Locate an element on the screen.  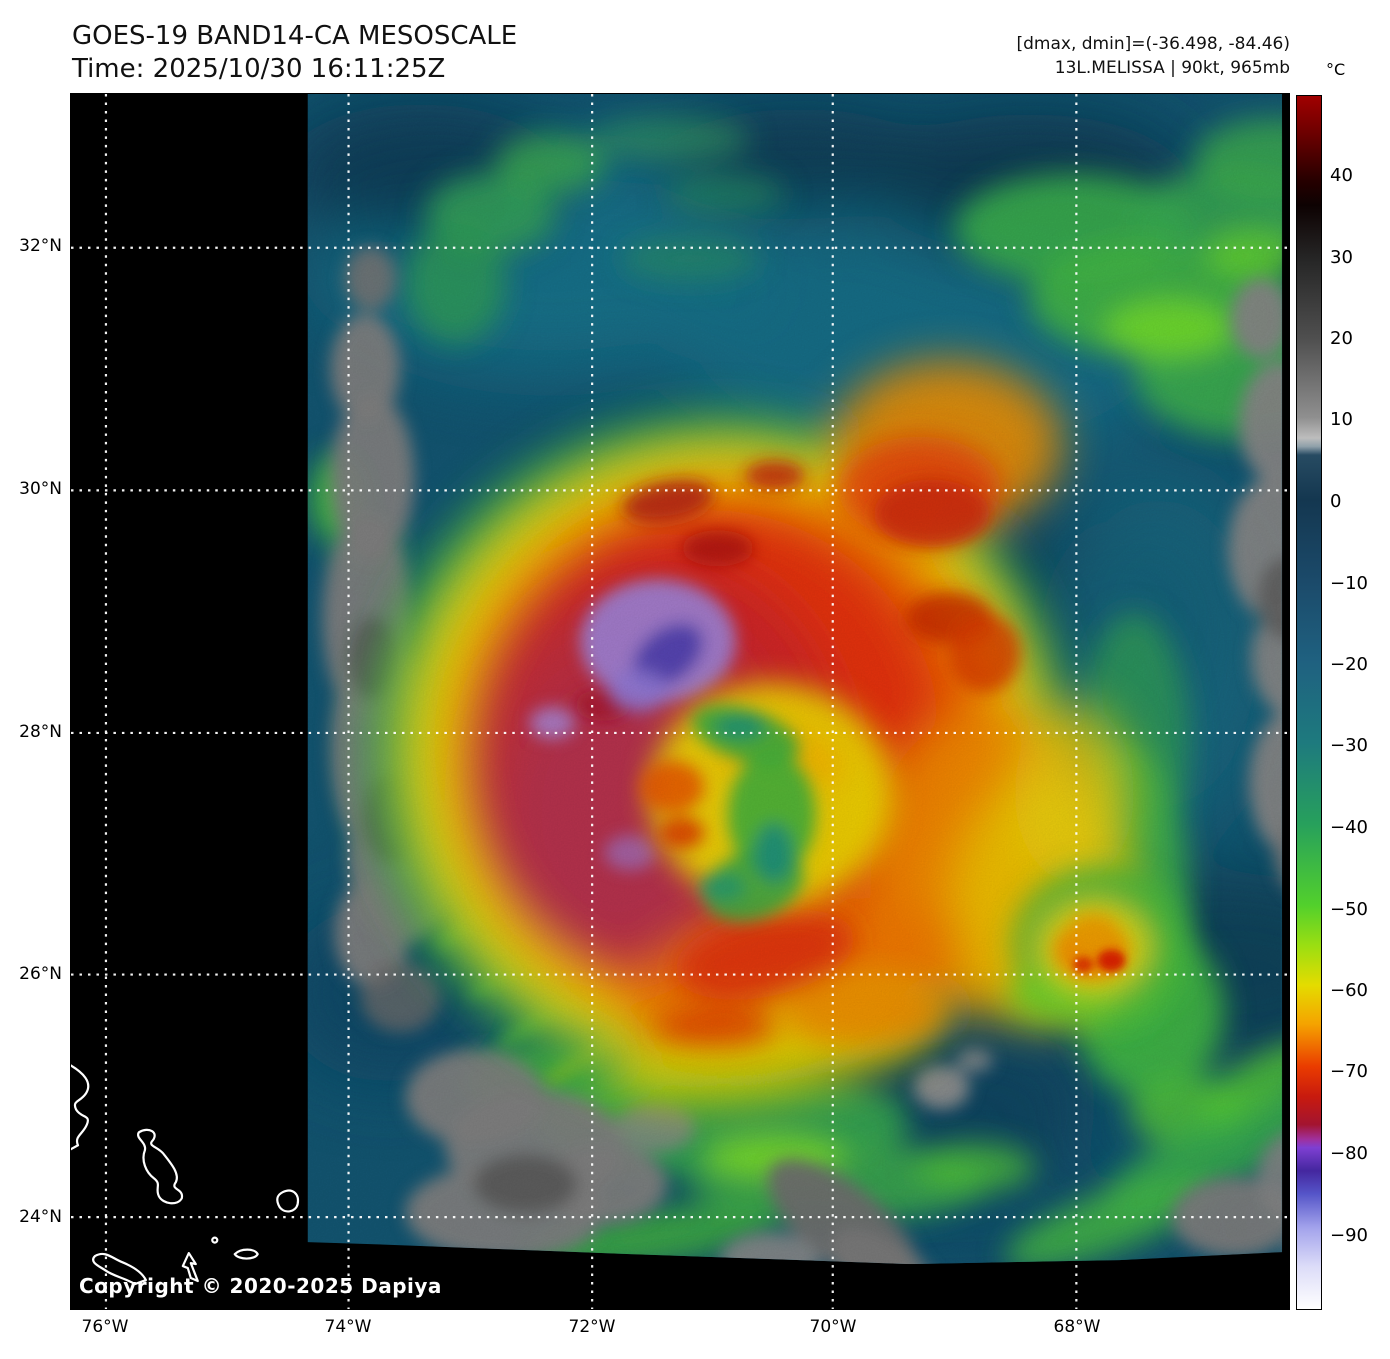
colorbar-tick: −70 is located at coordinates (1349, 1071).